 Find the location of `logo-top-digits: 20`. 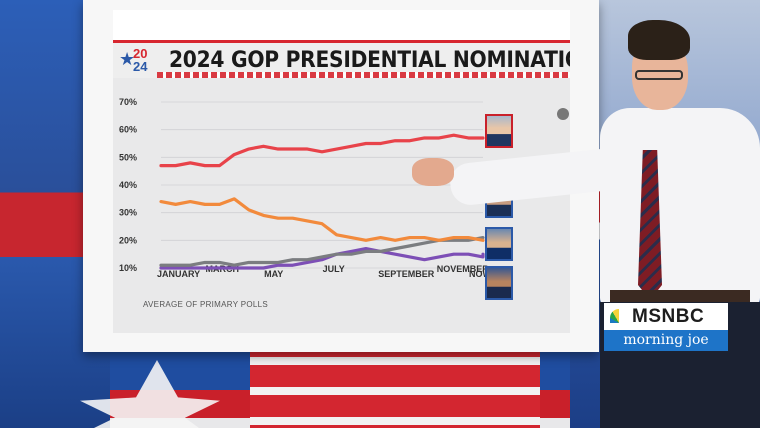

logo-top-digits: 20 is located at coordinates (140, 53).